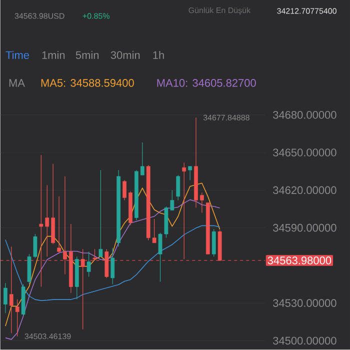  What do you see at coordinates (87, 55) in the screenshot?
I see `text: 5min` at bounding box center [87, 55].